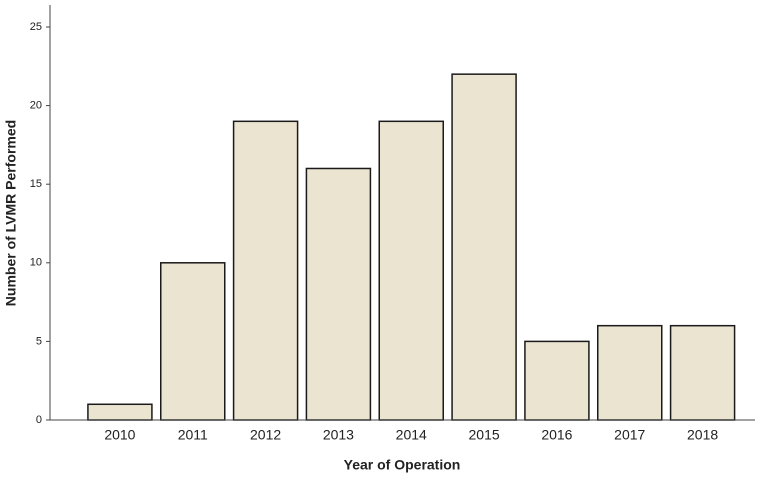 This screenshot has width=760, height=480. What do you see at coordinates (36, 27) in the screenshot?
I see `y-tick-label: 25` at bounding box center [36, 27].